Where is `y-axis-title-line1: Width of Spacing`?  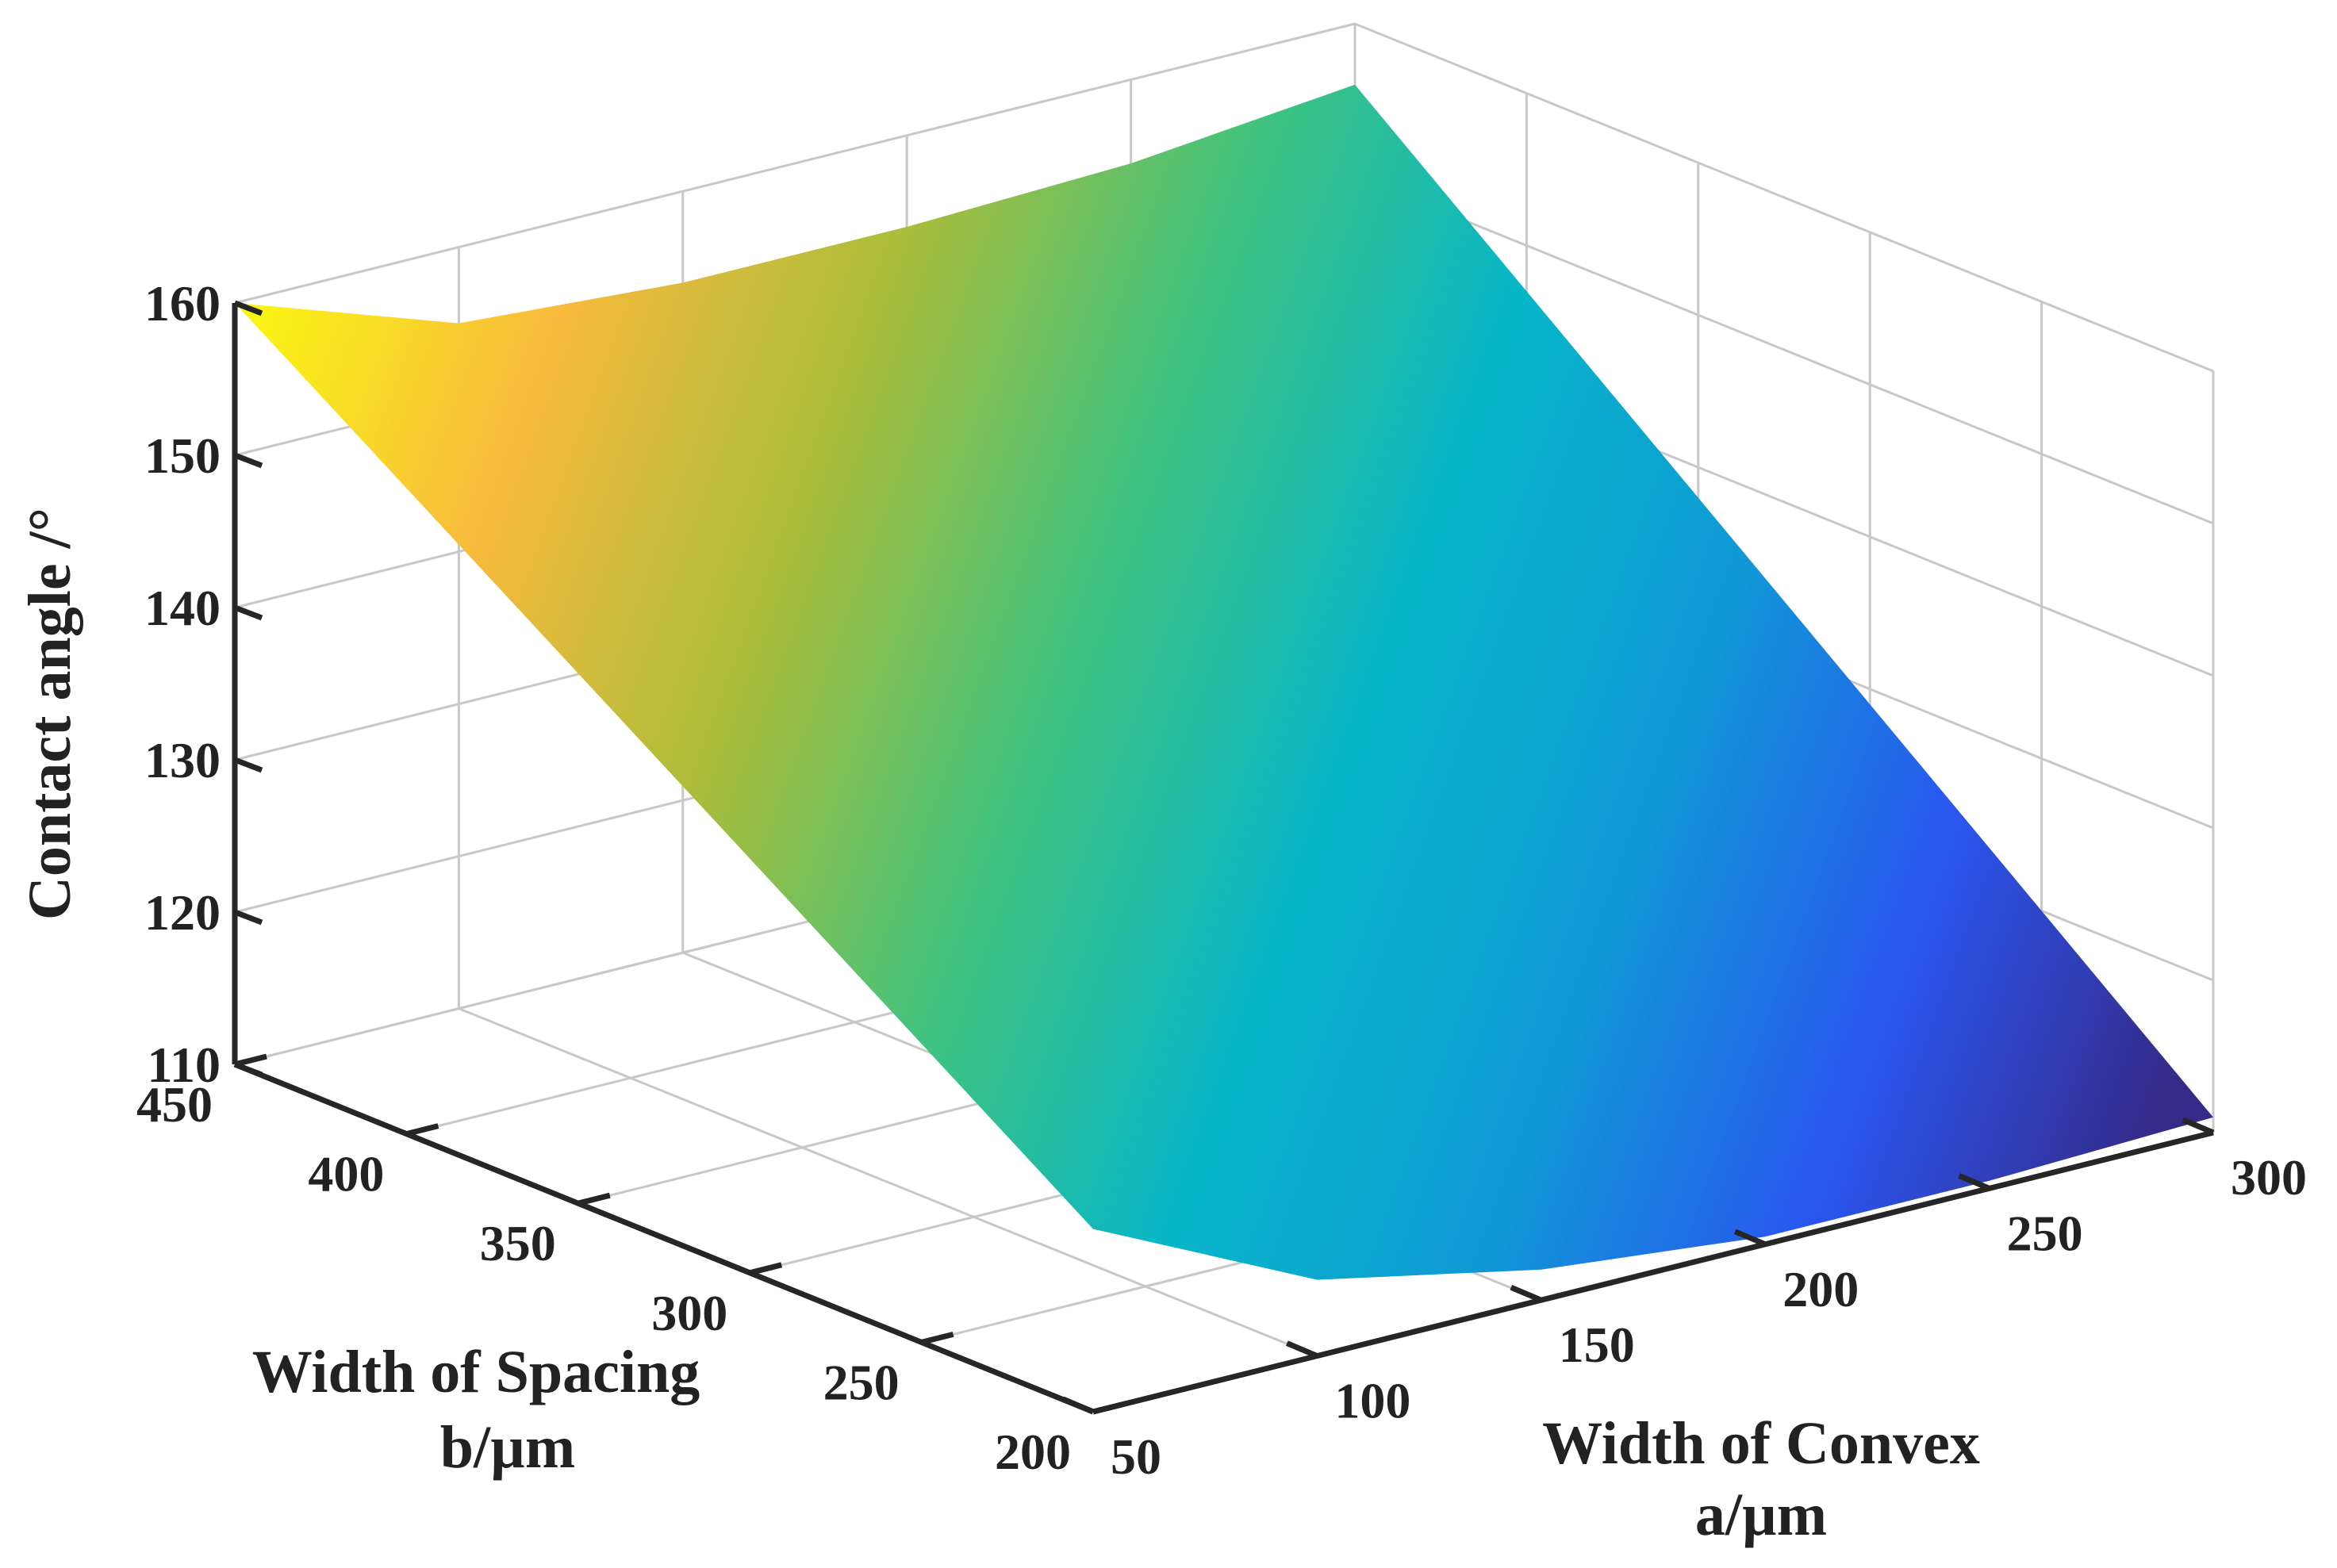 y-axis-title-line1: Width of Spacing is located at coordinates (476, 1372).